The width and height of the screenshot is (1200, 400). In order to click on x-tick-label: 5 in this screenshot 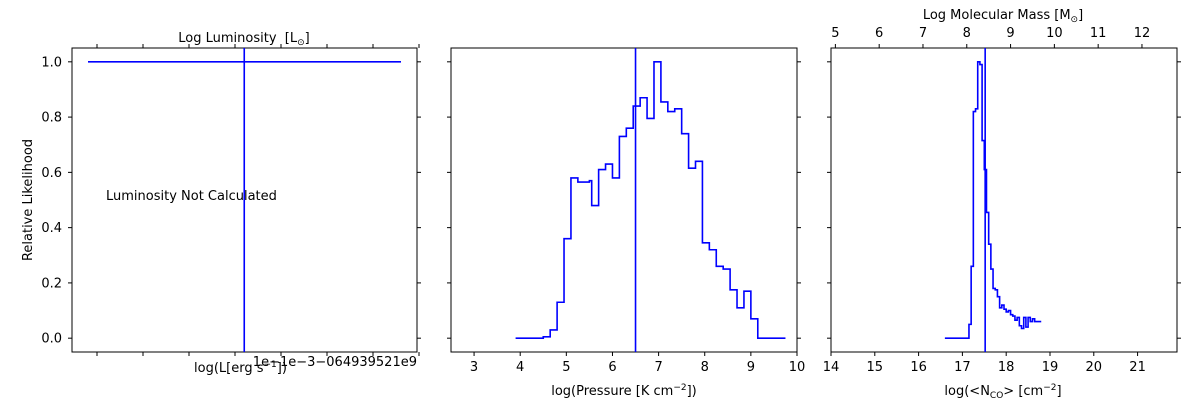, I will do `click(566, 367)`.